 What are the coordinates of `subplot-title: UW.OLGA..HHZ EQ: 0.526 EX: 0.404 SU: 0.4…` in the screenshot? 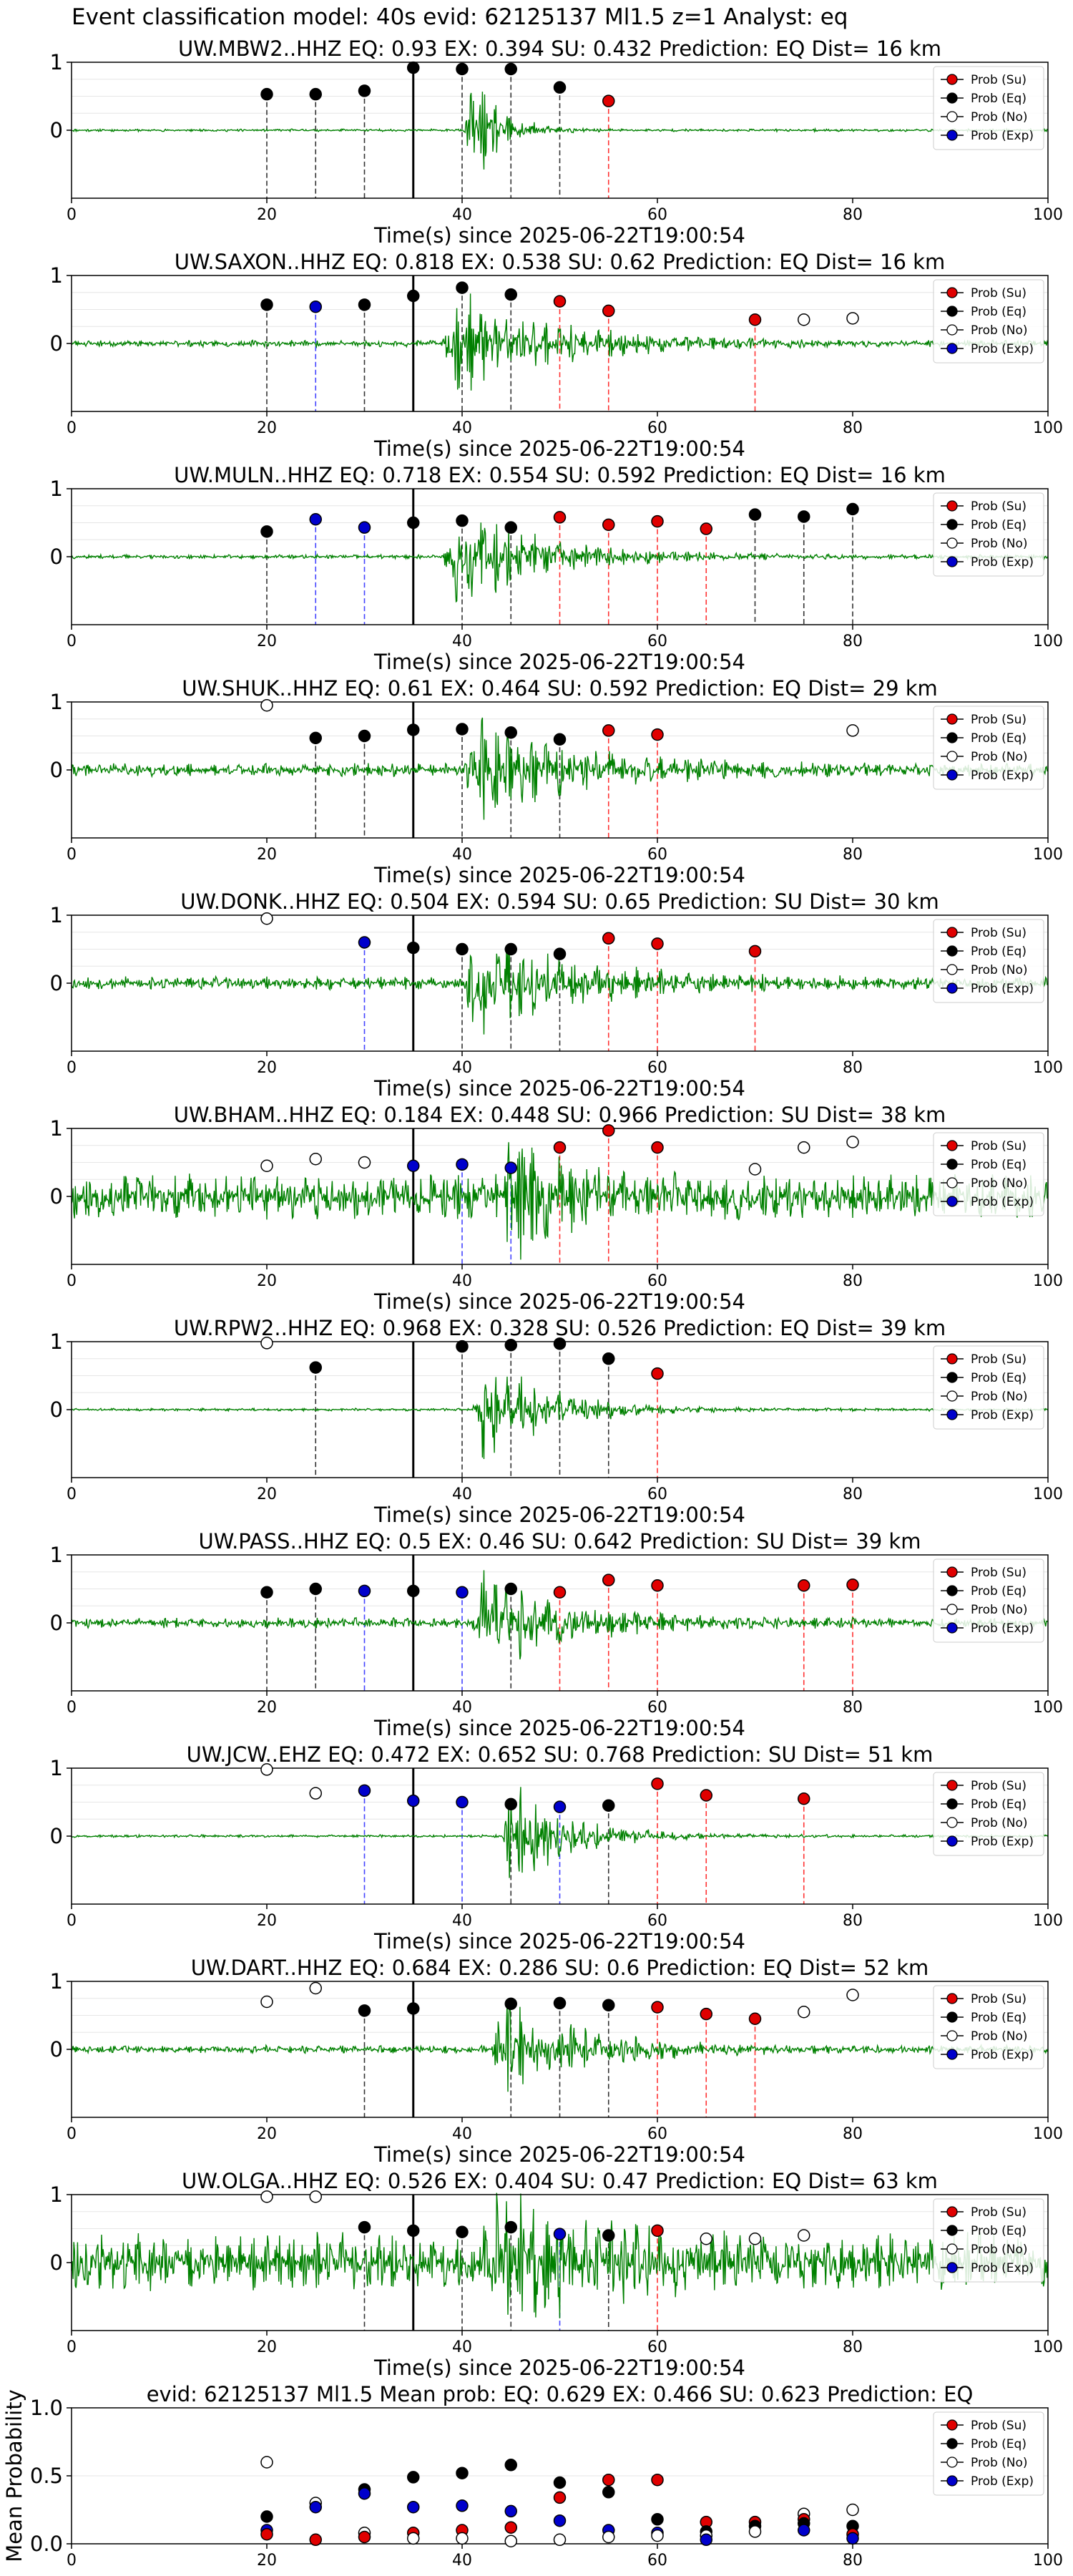 It's located at (560, 2181).